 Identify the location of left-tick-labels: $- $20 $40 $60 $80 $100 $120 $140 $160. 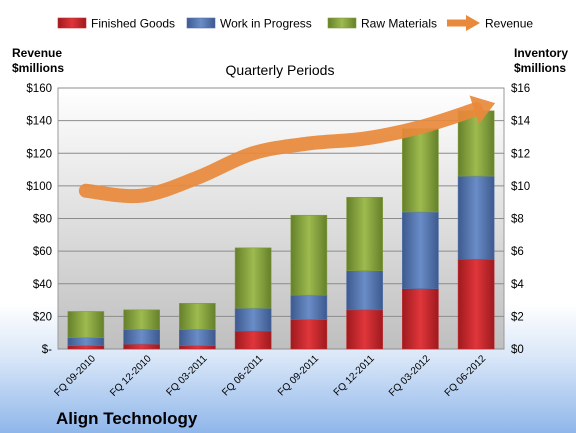
(39, 219).